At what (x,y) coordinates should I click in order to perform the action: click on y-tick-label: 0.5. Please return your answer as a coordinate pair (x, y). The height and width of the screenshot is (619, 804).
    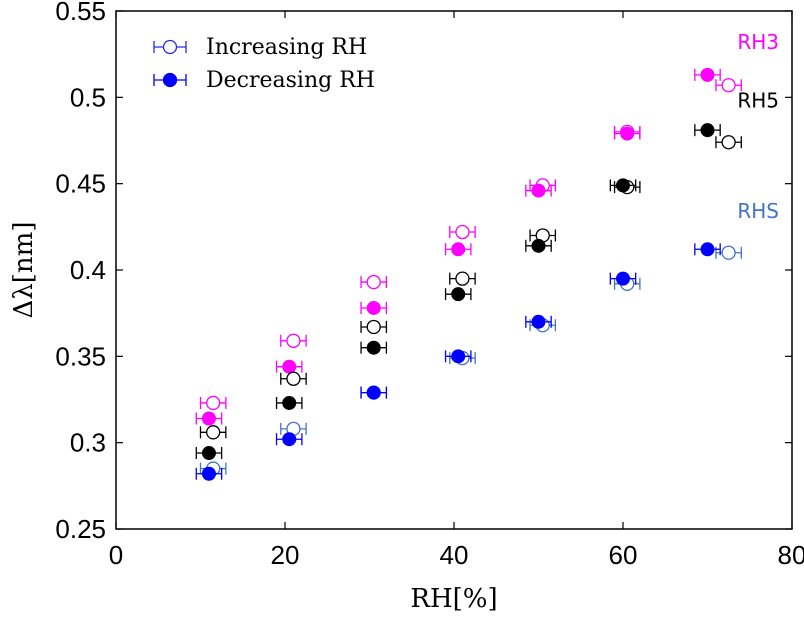
    Looking at the image, I should click on (88, 97).